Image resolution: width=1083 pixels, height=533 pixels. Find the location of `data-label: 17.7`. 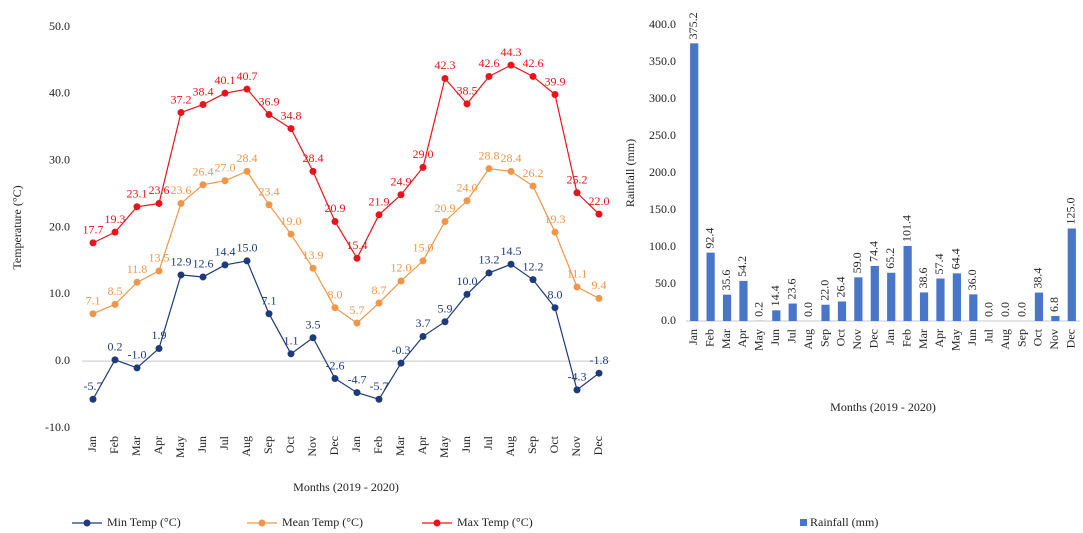

data-label: 17.7 is located at coordinates (93, 230).